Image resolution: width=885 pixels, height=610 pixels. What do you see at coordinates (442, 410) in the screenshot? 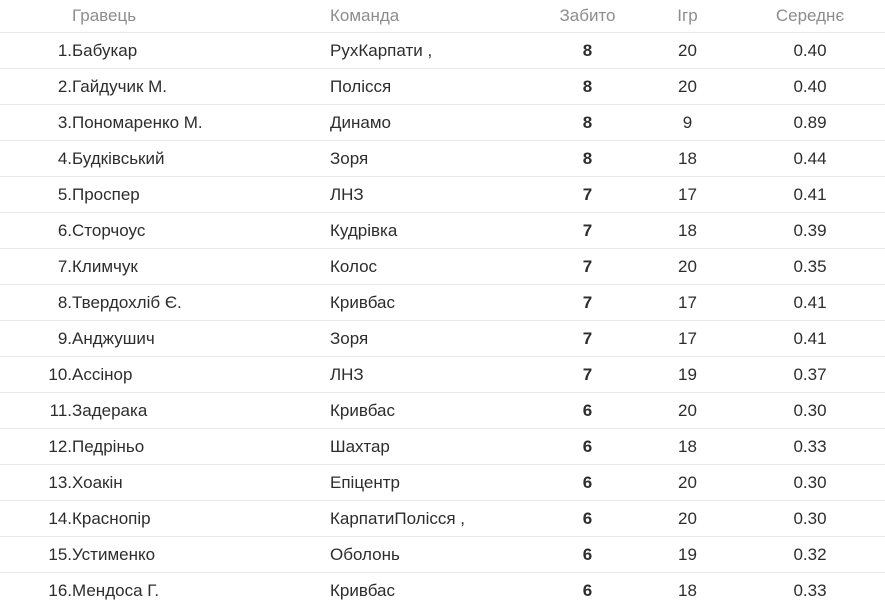
I see `table-row: 11. Задерака Кривбас 6 20 0.30` at bounding box center [442, 410].